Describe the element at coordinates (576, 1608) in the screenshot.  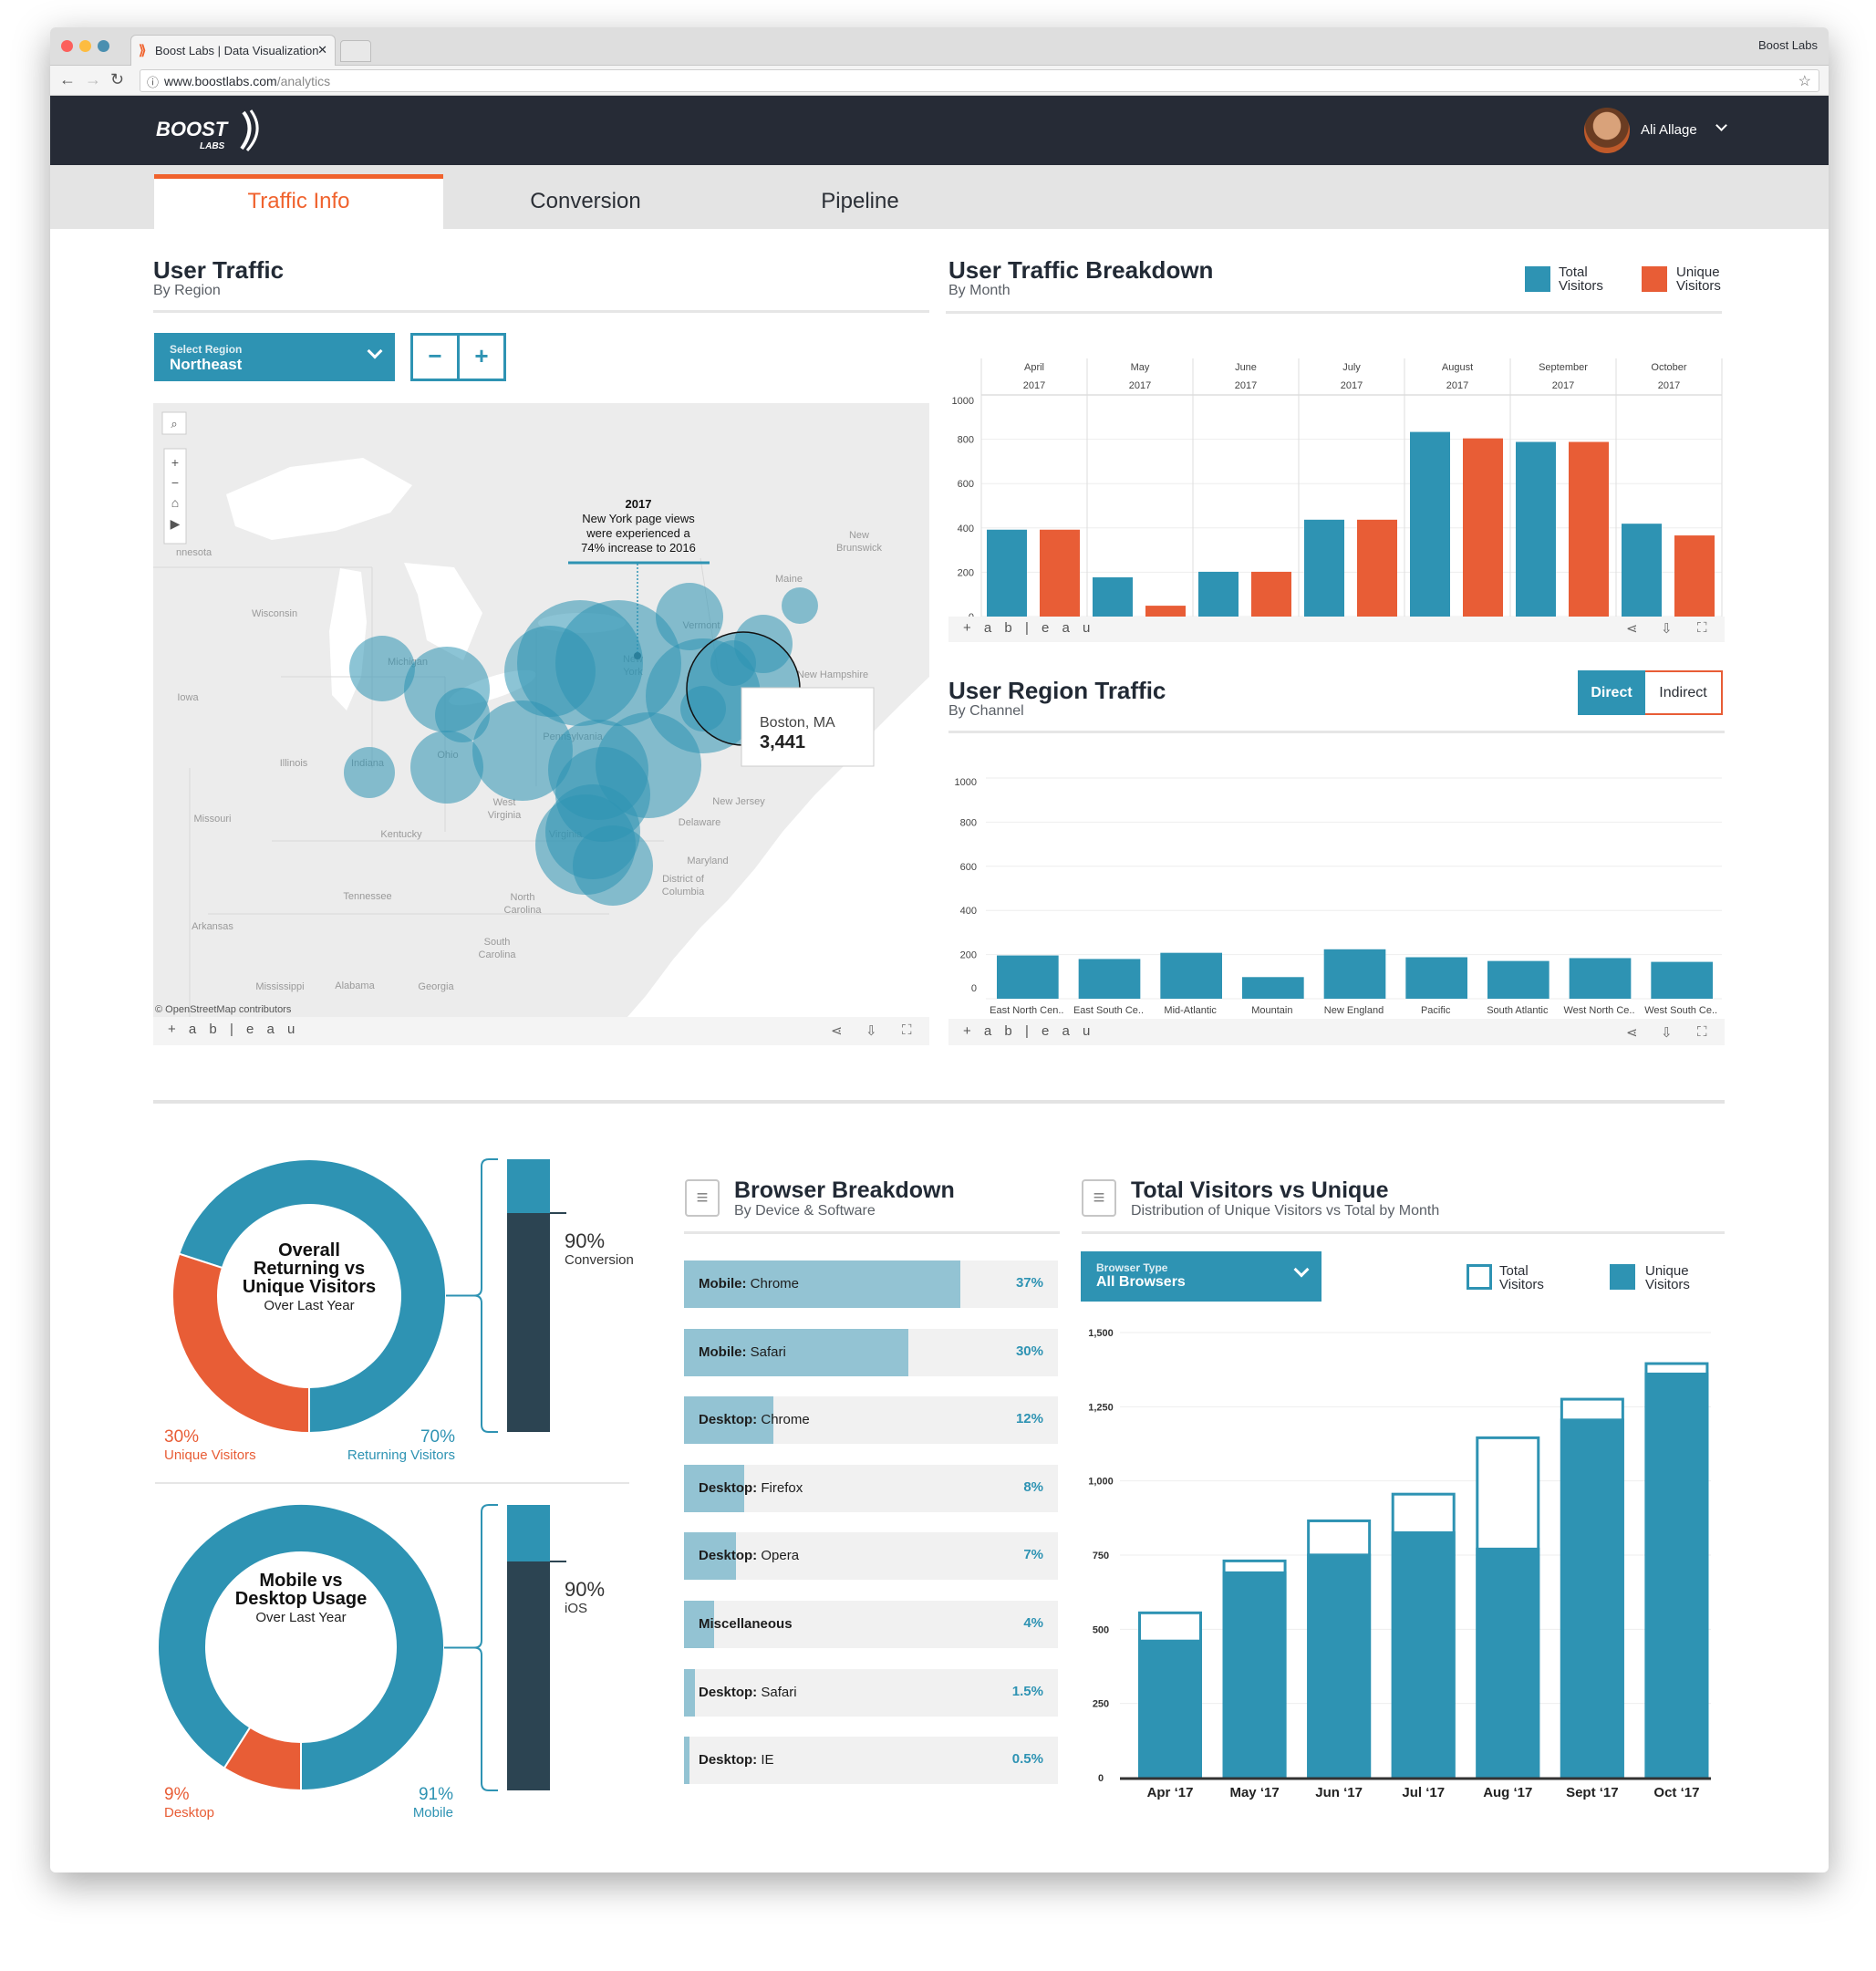
I see `bar-label: iOS` at that location.